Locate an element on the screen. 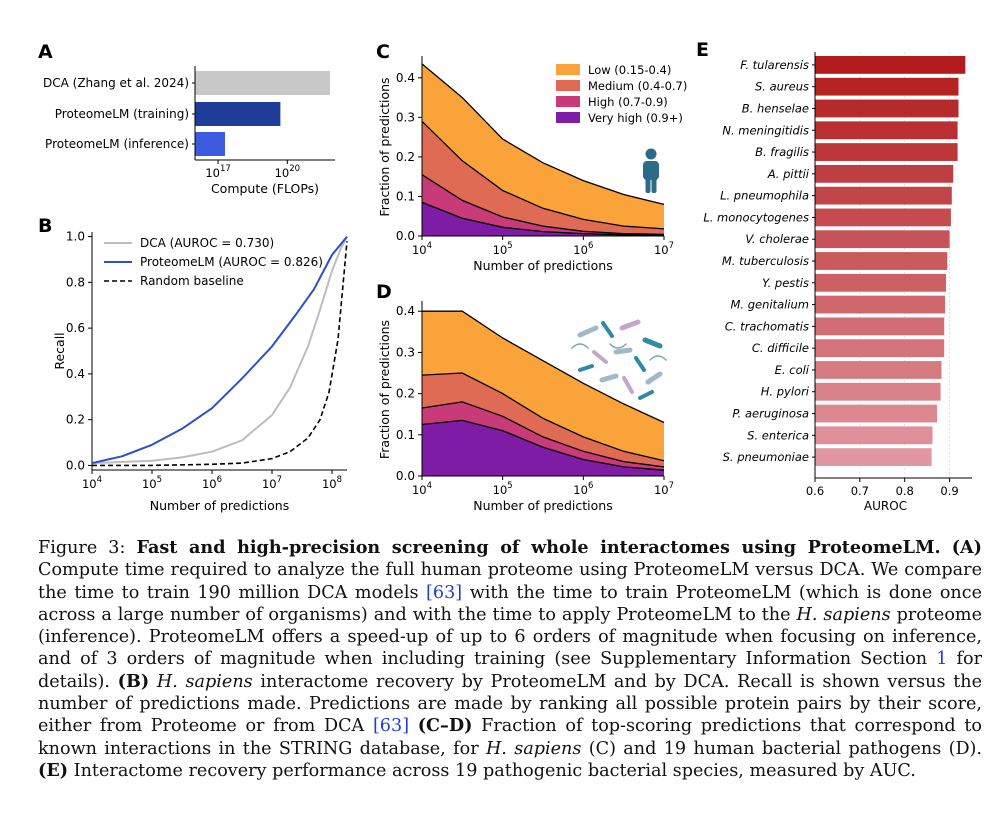 The height and width of the screenshot is (837, 1000). xtick-label-c-1: 10⁵ is located at coordinates (503, 249).